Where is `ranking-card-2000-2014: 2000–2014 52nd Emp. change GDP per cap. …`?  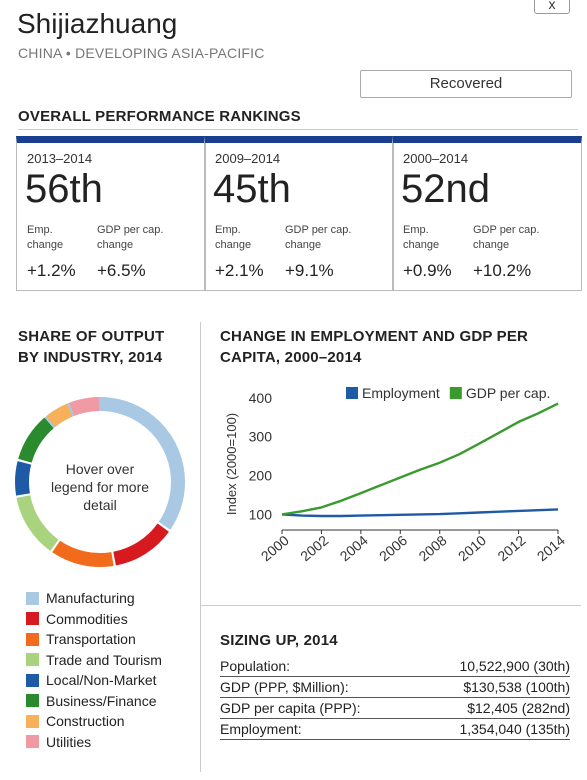
ranking-card-2000-2014: 2000–2014 52nd Emp. change GDP per cap. … is located at coordinates (487, 213).